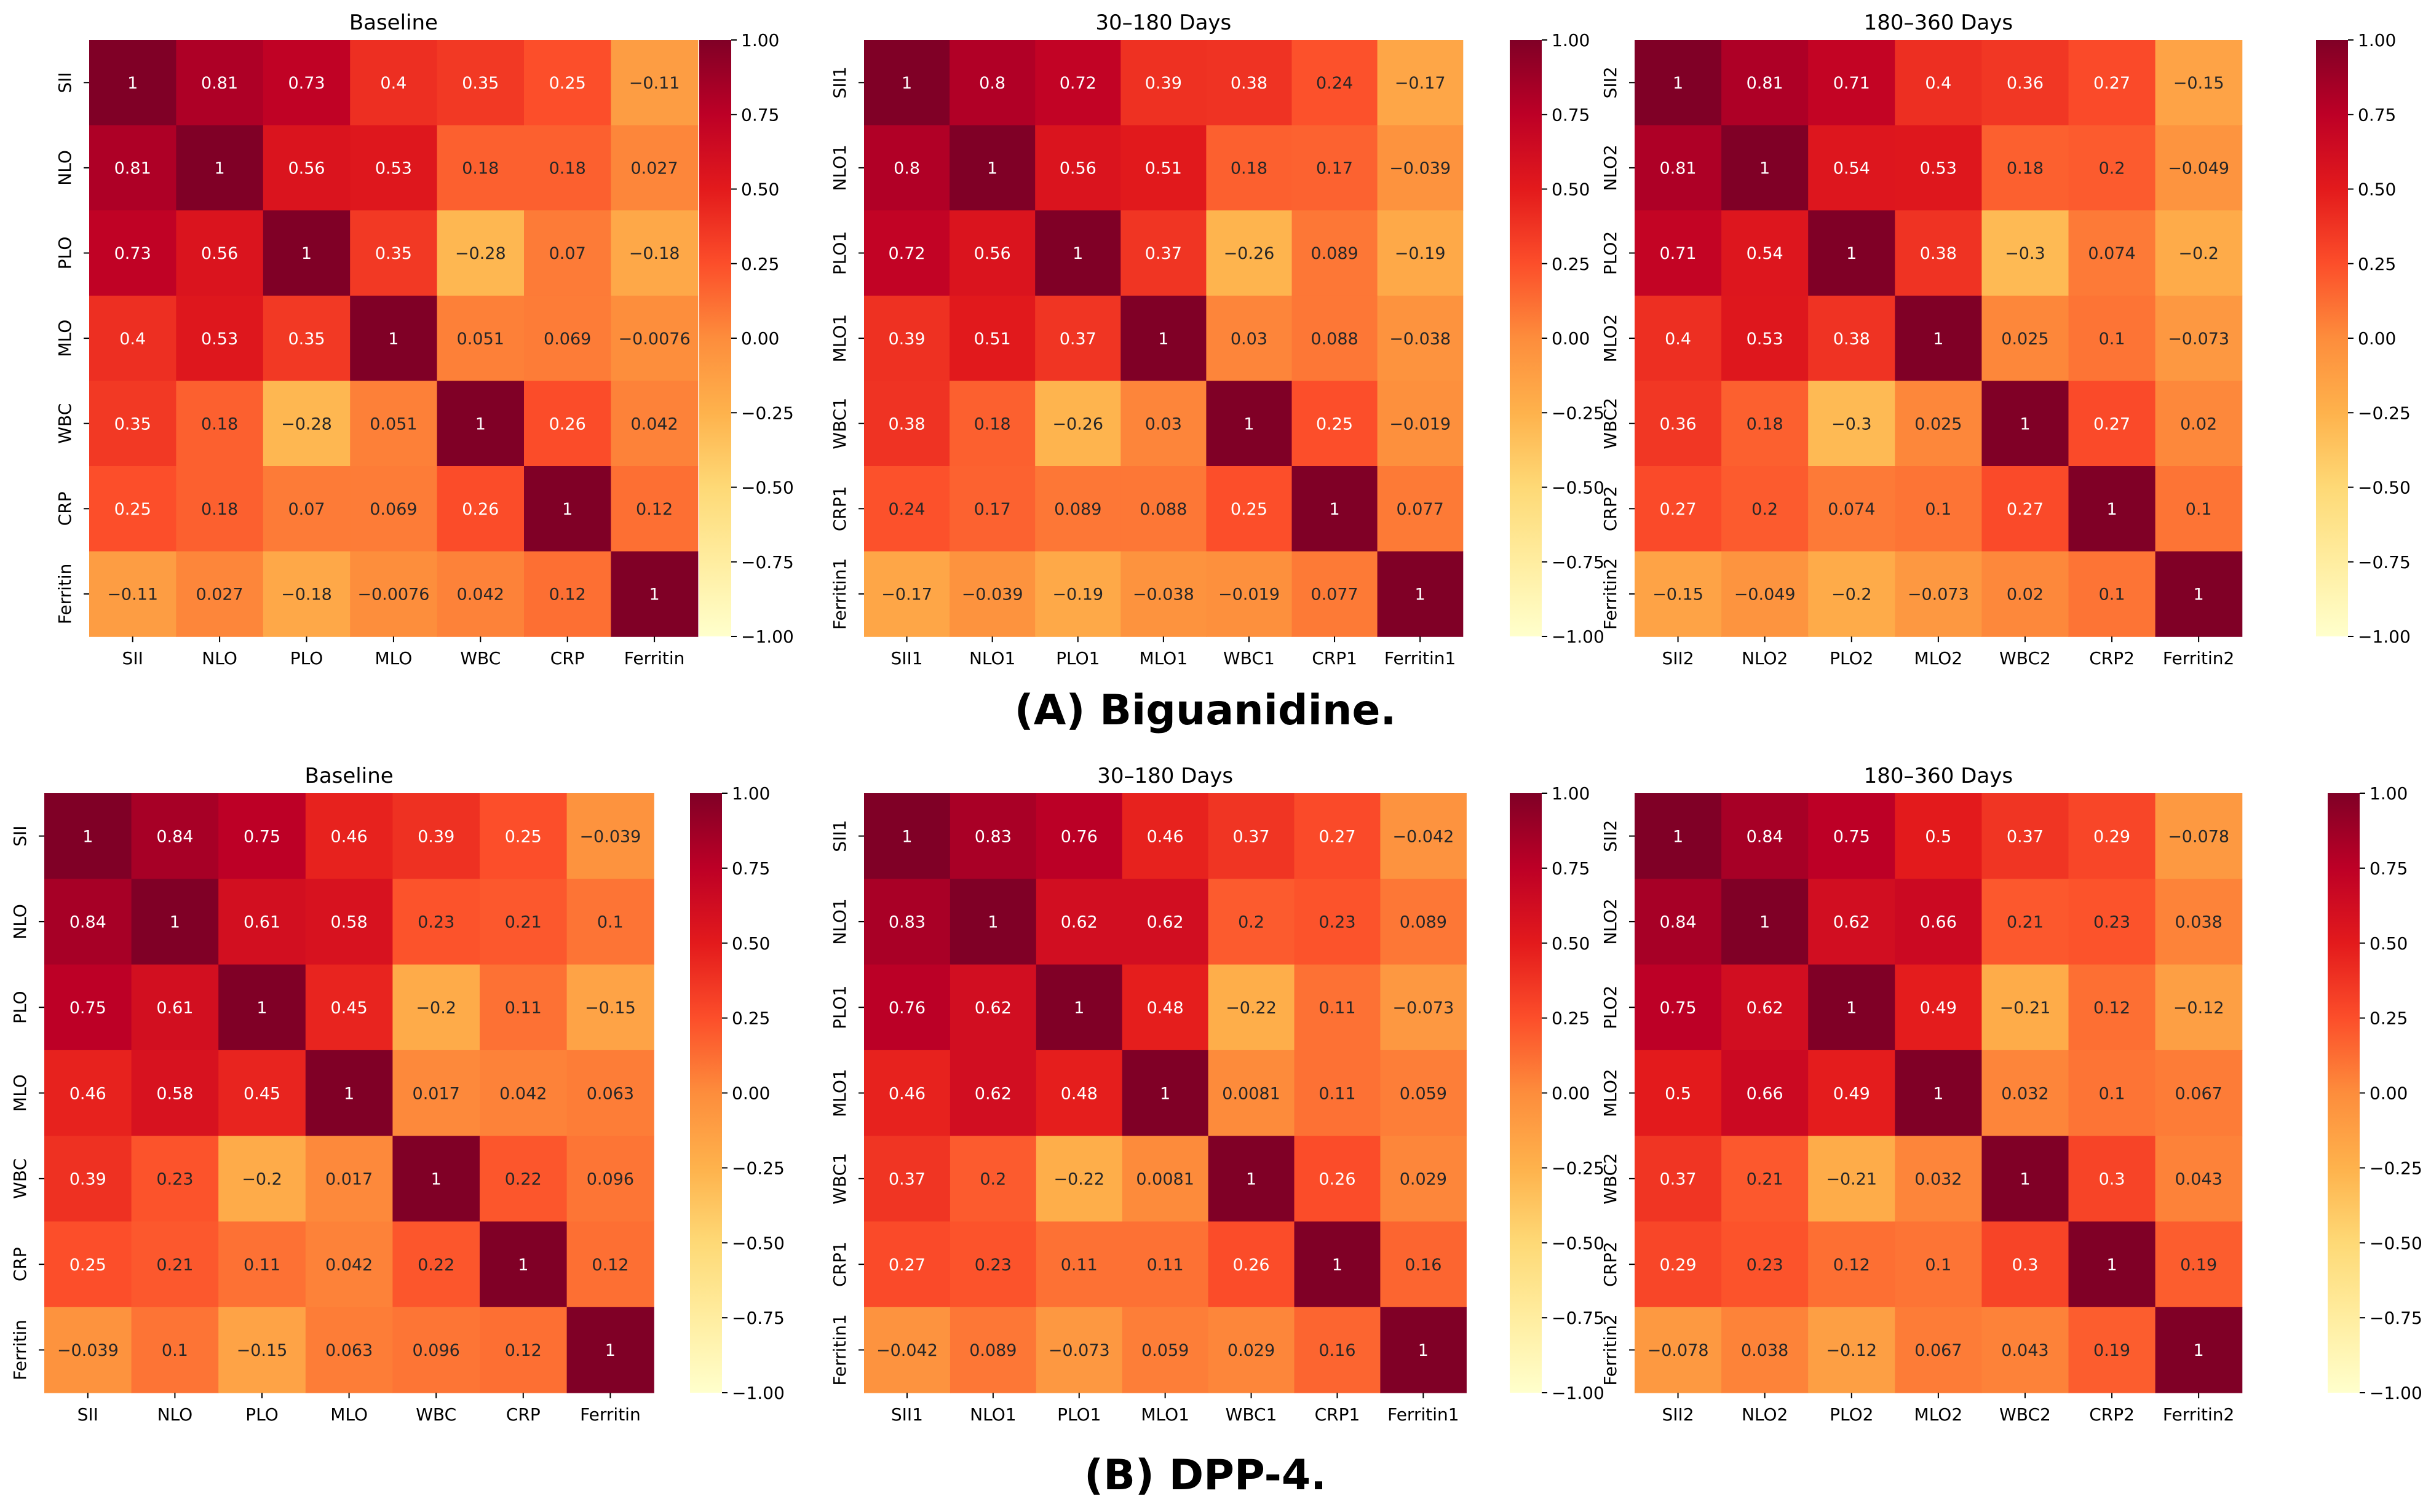 The image size is (2431, 1512). I want to click on colorbar-tick-label: 0.00, so click(1571, 1094).